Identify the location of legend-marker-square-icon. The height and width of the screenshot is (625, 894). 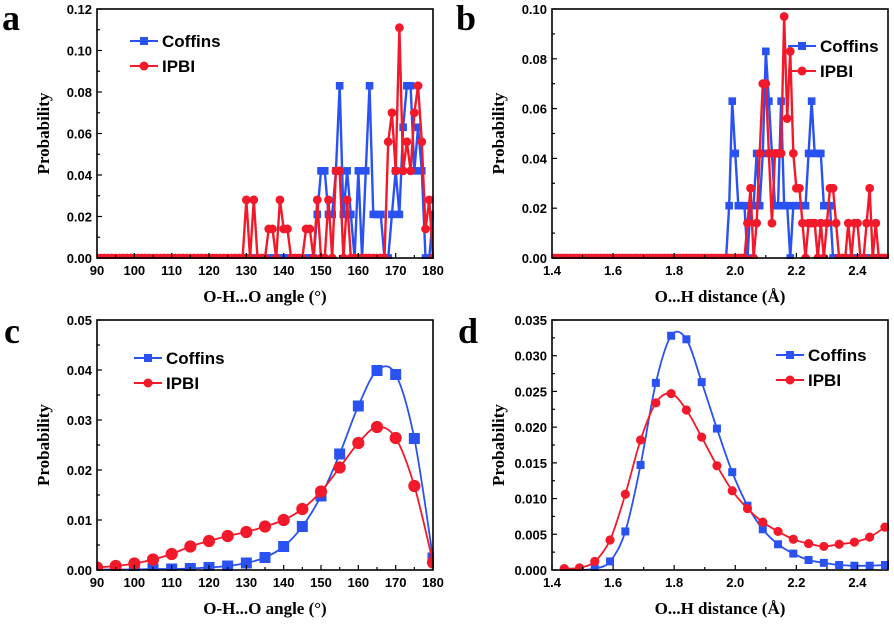
(790, 355).